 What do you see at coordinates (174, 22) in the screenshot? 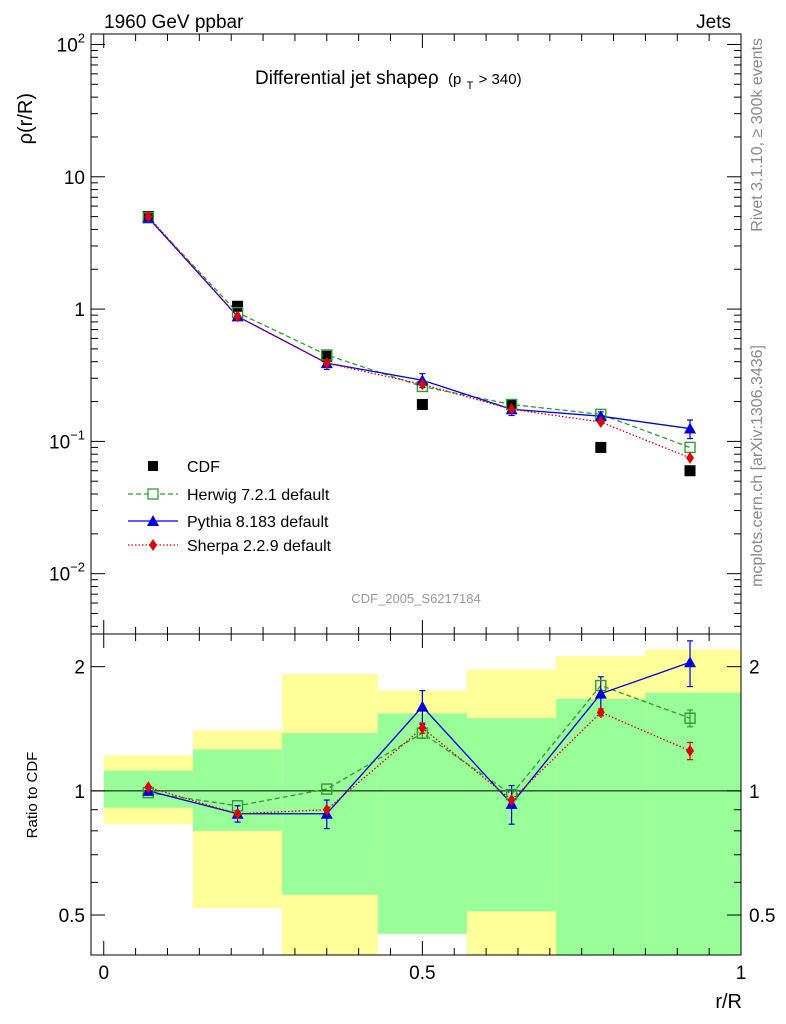
I see `header-left: 1960 GeV ppbar` at bounding box center [174, 22].